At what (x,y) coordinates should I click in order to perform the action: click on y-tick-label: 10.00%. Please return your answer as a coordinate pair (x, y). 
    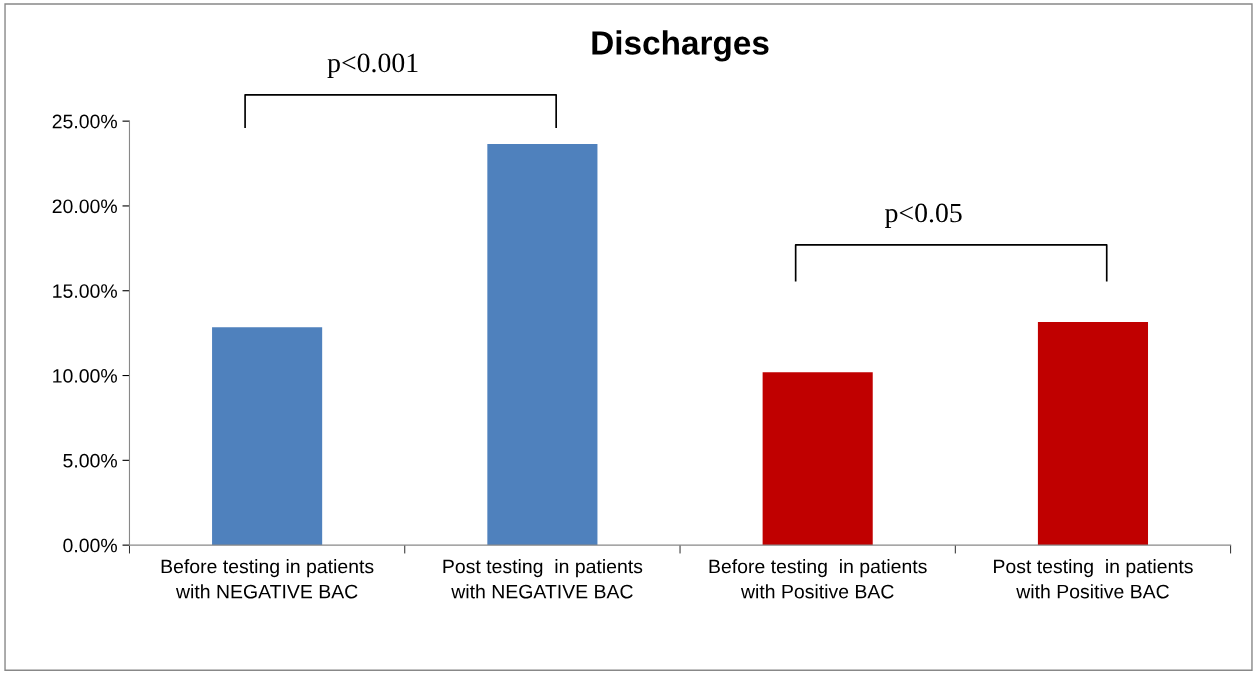
    Looking at the image, I should click on (85, 376).